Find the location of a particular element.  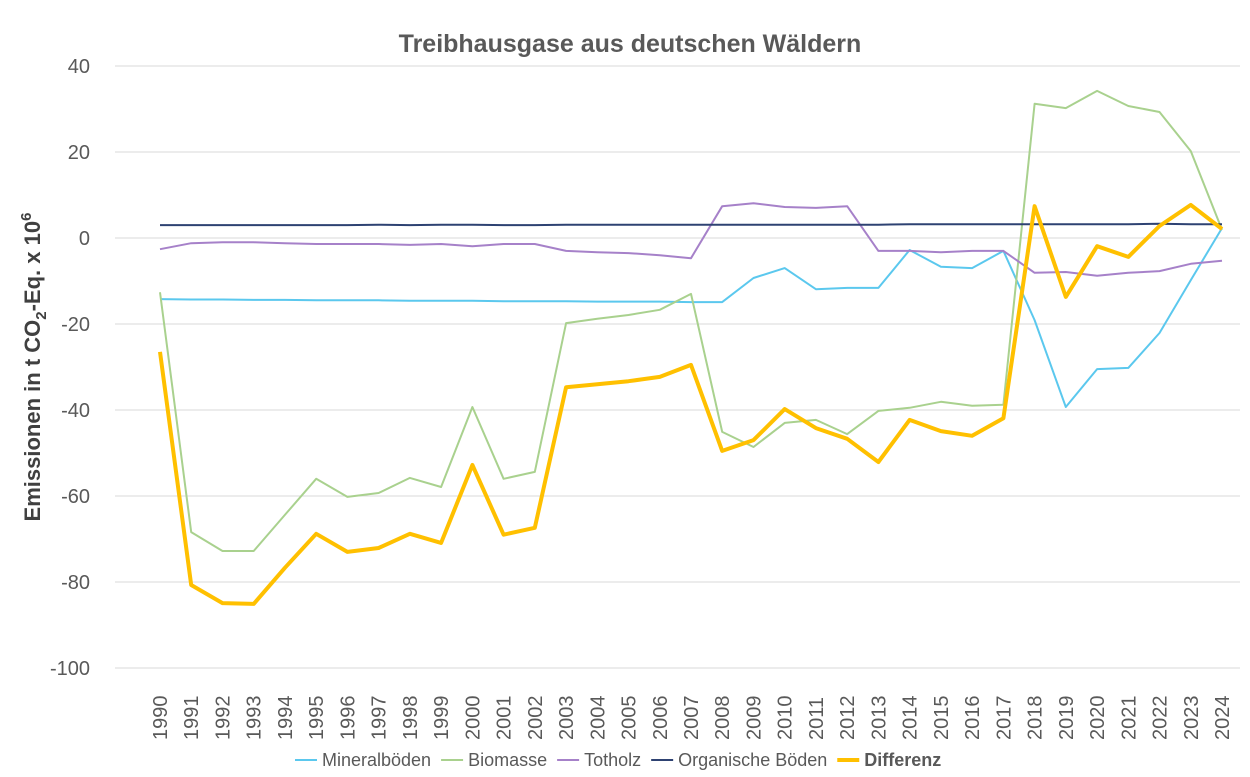

x-tick-label: 1998 is located at coordinates (411, 718).